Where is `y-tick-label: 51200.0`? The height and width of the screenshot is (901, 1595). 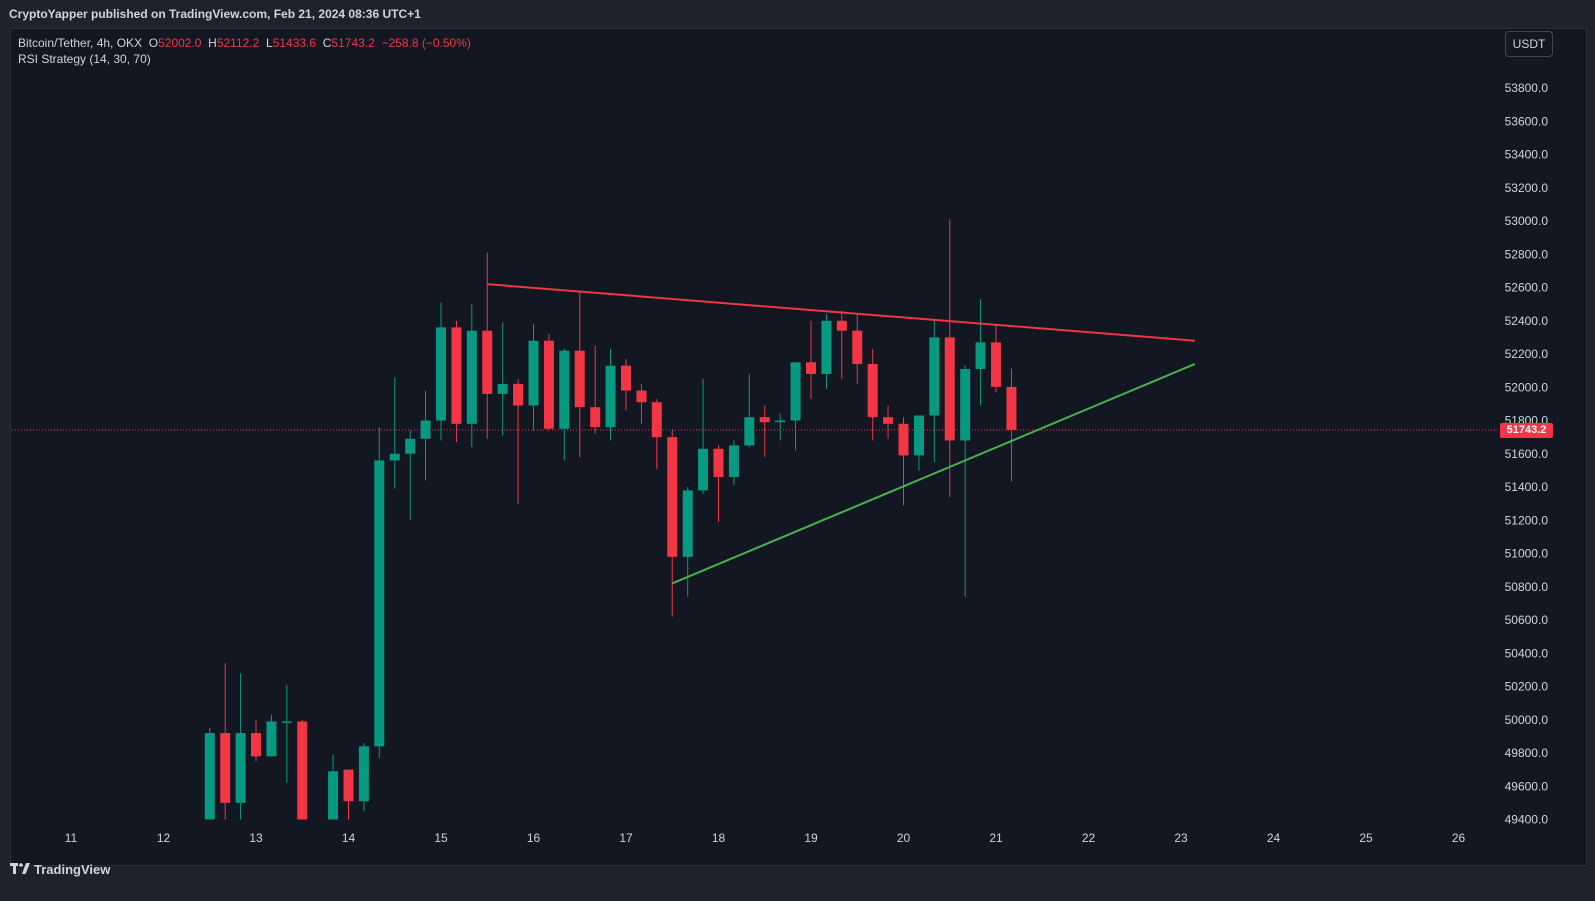 y-tick-label: 51200.0 is located at coordinates (1527, 520).